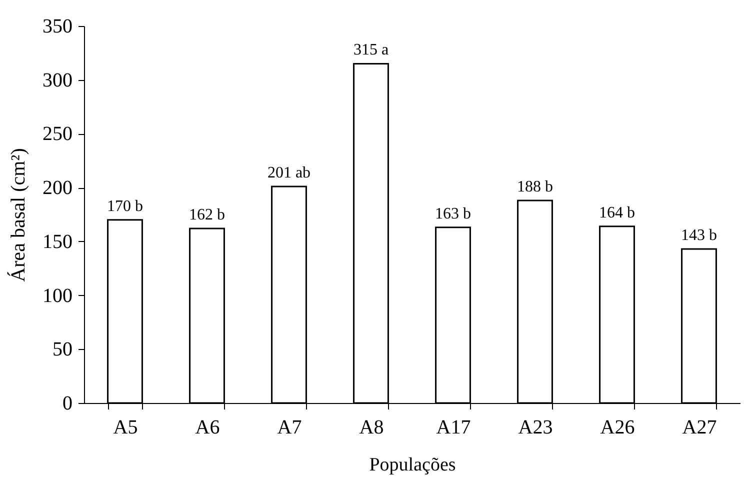 Image resolution: width=744 pixels, height=482 pixels. Describe the element at coordinates (57, 134) in the screenshot. I see `y-tick-label: 250` at that location.